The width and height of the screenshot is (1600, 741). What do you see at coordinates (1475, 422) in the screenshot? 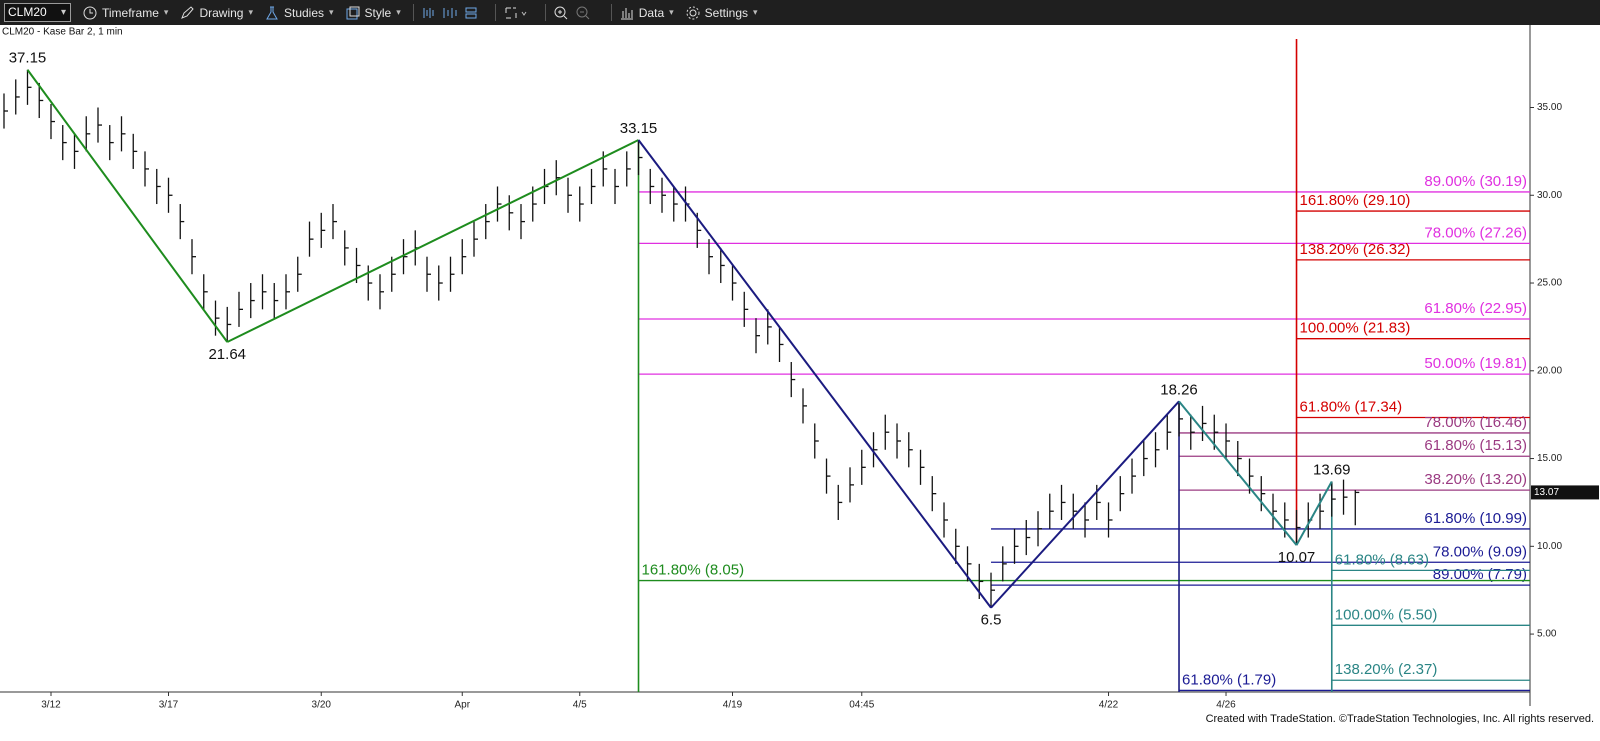
I see `fib-level-label: 78.00% (16.46)` at bounding box center [1475, 422].